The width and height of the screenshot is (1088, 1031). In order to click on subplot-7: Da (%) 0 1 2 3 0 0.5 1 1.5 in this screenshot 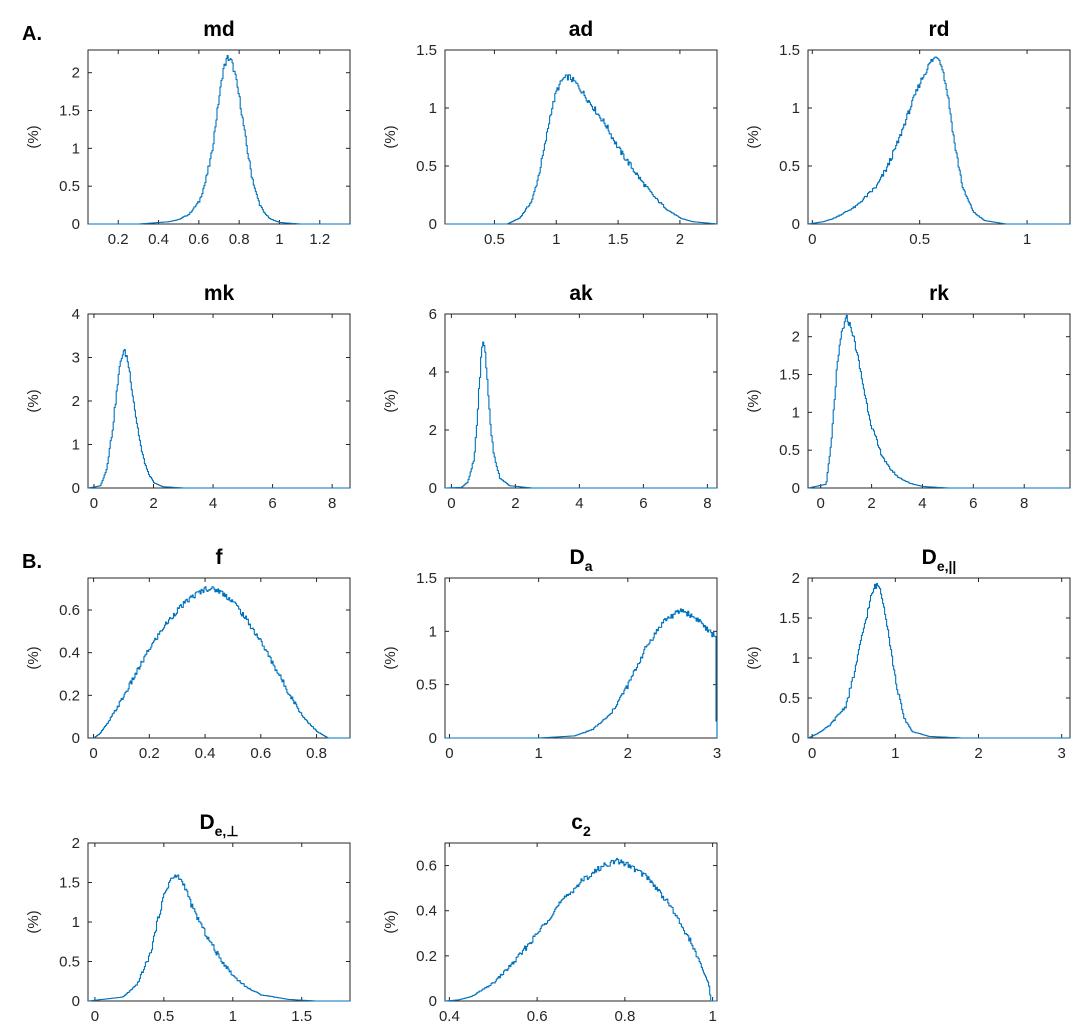, I will do `click(551, 654)`.